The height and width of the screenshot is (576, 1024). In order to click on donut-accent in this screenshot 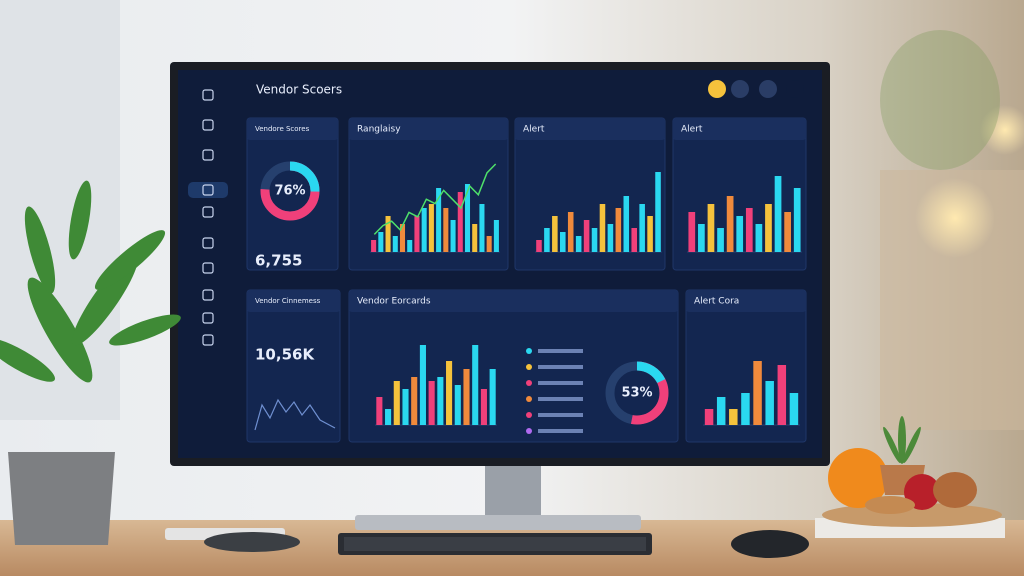, I will do `click(290, 191)`.